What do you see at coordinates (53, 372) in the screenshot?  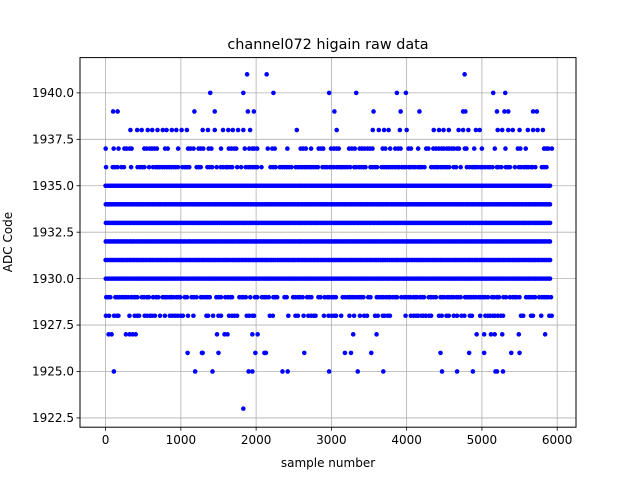 I see `y-tick-label: 1925.0` at bounding box center [53, 372].